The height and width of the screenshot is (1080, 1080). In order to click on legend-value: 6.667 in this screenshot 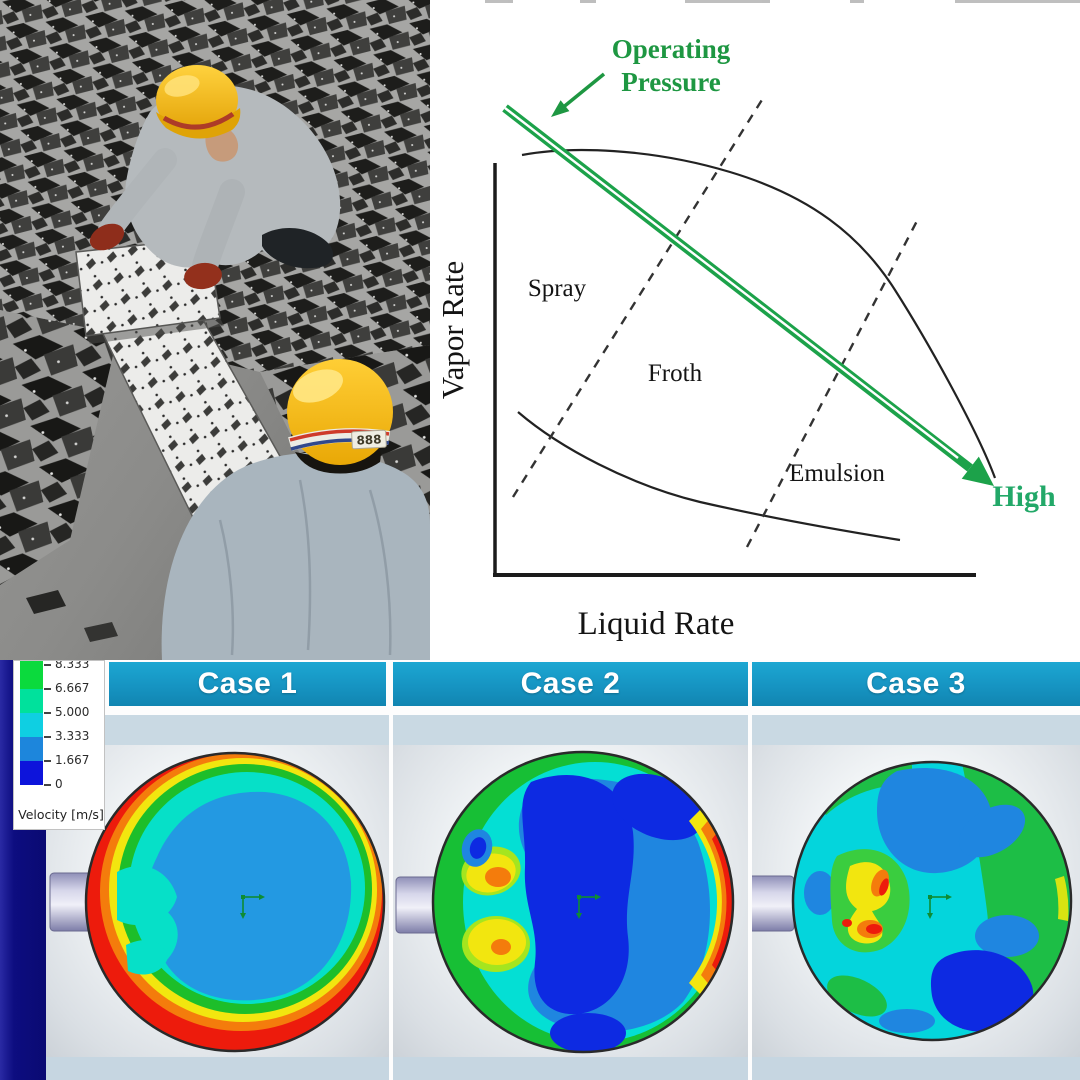, I will do `click(72, 688)`.